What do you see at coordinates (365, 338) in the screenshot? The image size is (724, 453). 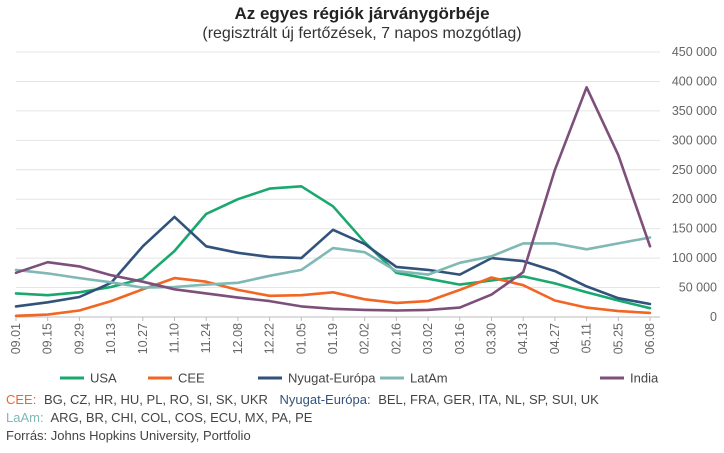 I see `x-tick-label: 02.02` at bounding box center [365, 338].